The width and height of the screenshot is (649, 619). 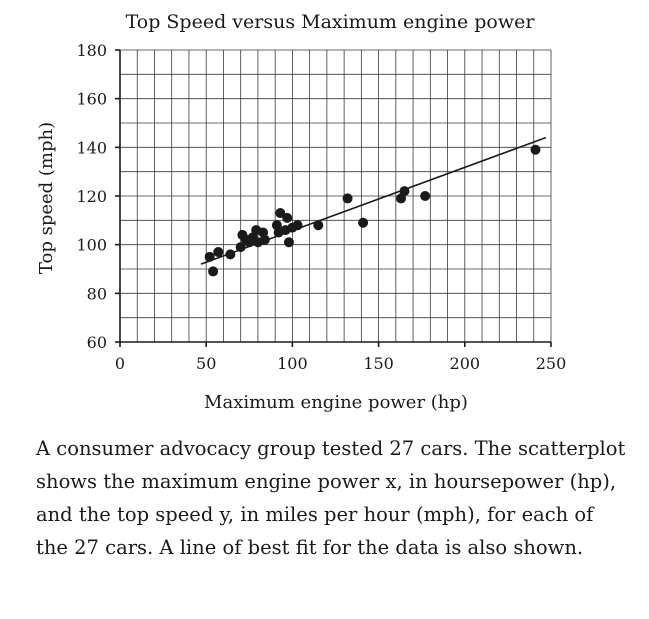 I want to click on y-tick-label: 160, so click(x=91, y=99).